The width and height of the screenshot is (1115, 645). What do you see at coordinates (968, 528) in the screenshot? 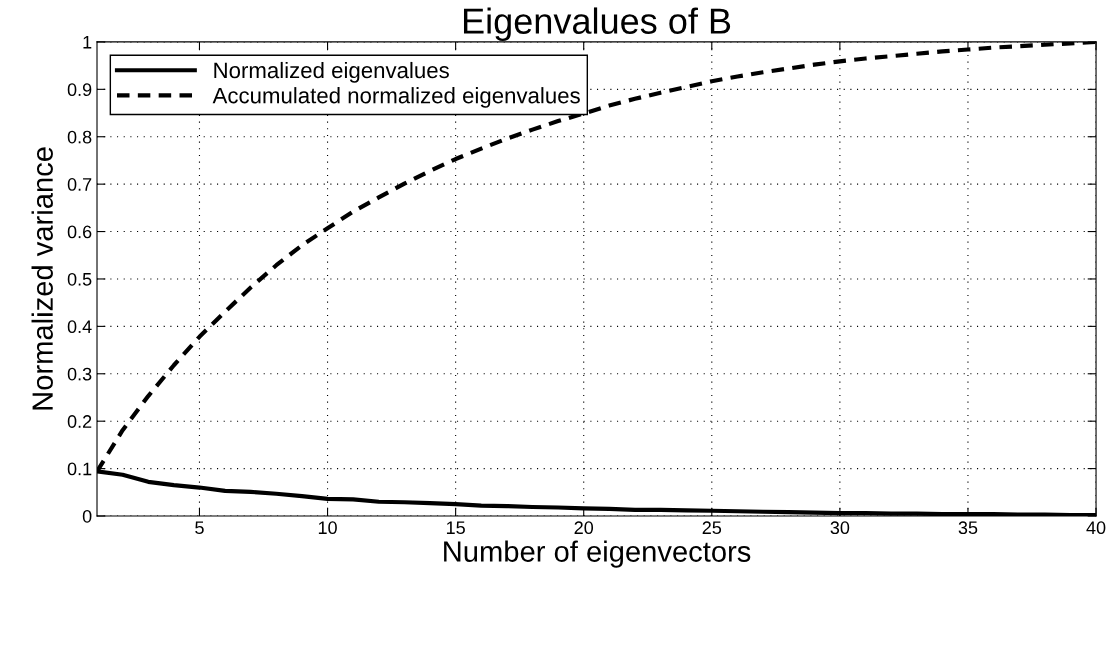
I see `x-tick-label: 35` at bounding box center [968, 528].